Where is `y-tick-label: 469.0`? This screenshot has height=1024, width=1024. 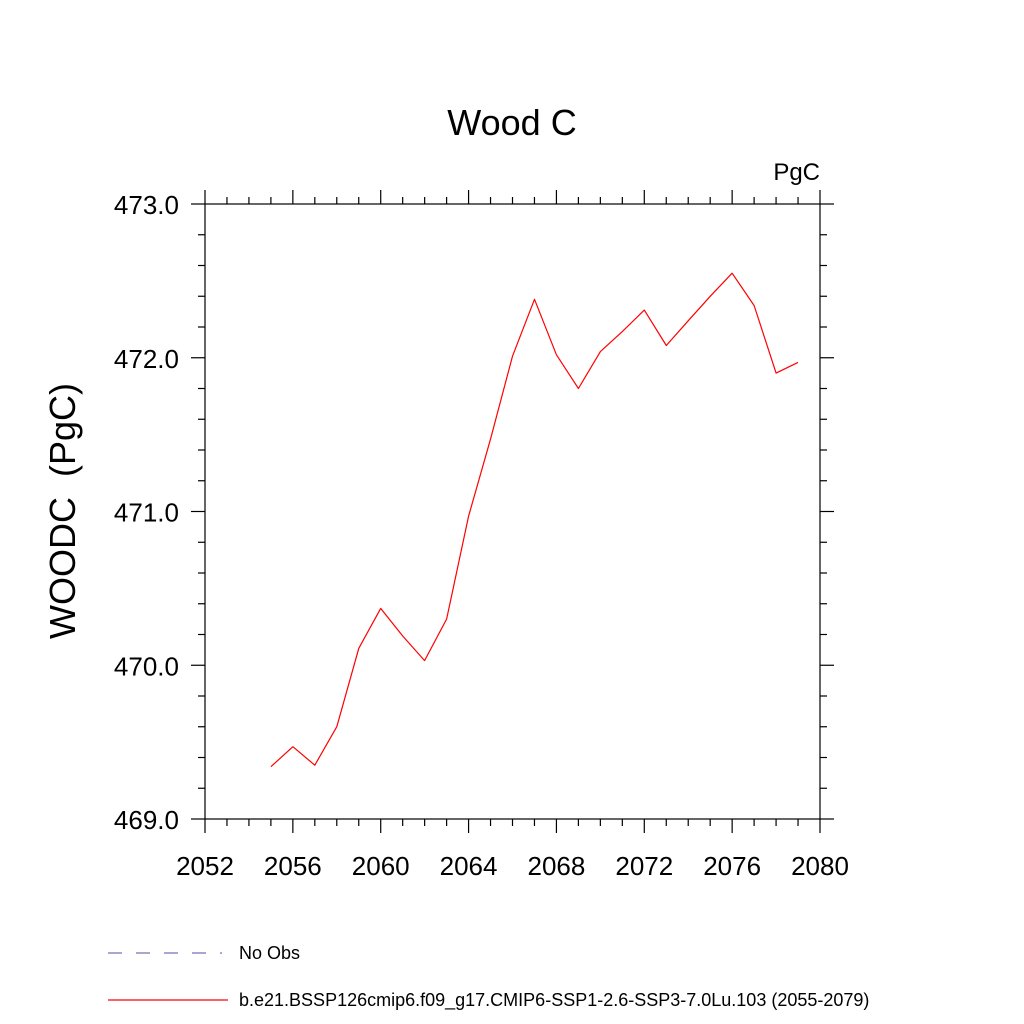 y-tick-label: 469.0 is located at coordinates (146, 820).